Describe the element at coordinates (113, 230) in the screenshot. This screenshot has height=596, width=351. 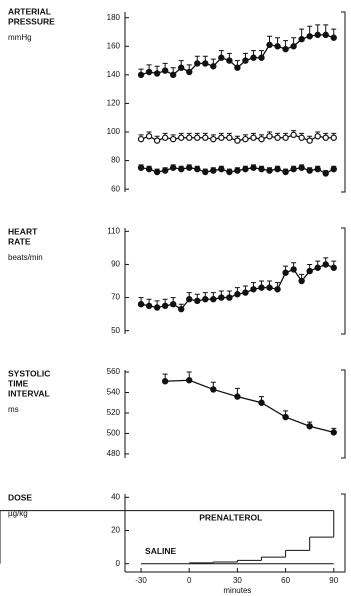
I see `y-tick-label: 110` at that location.